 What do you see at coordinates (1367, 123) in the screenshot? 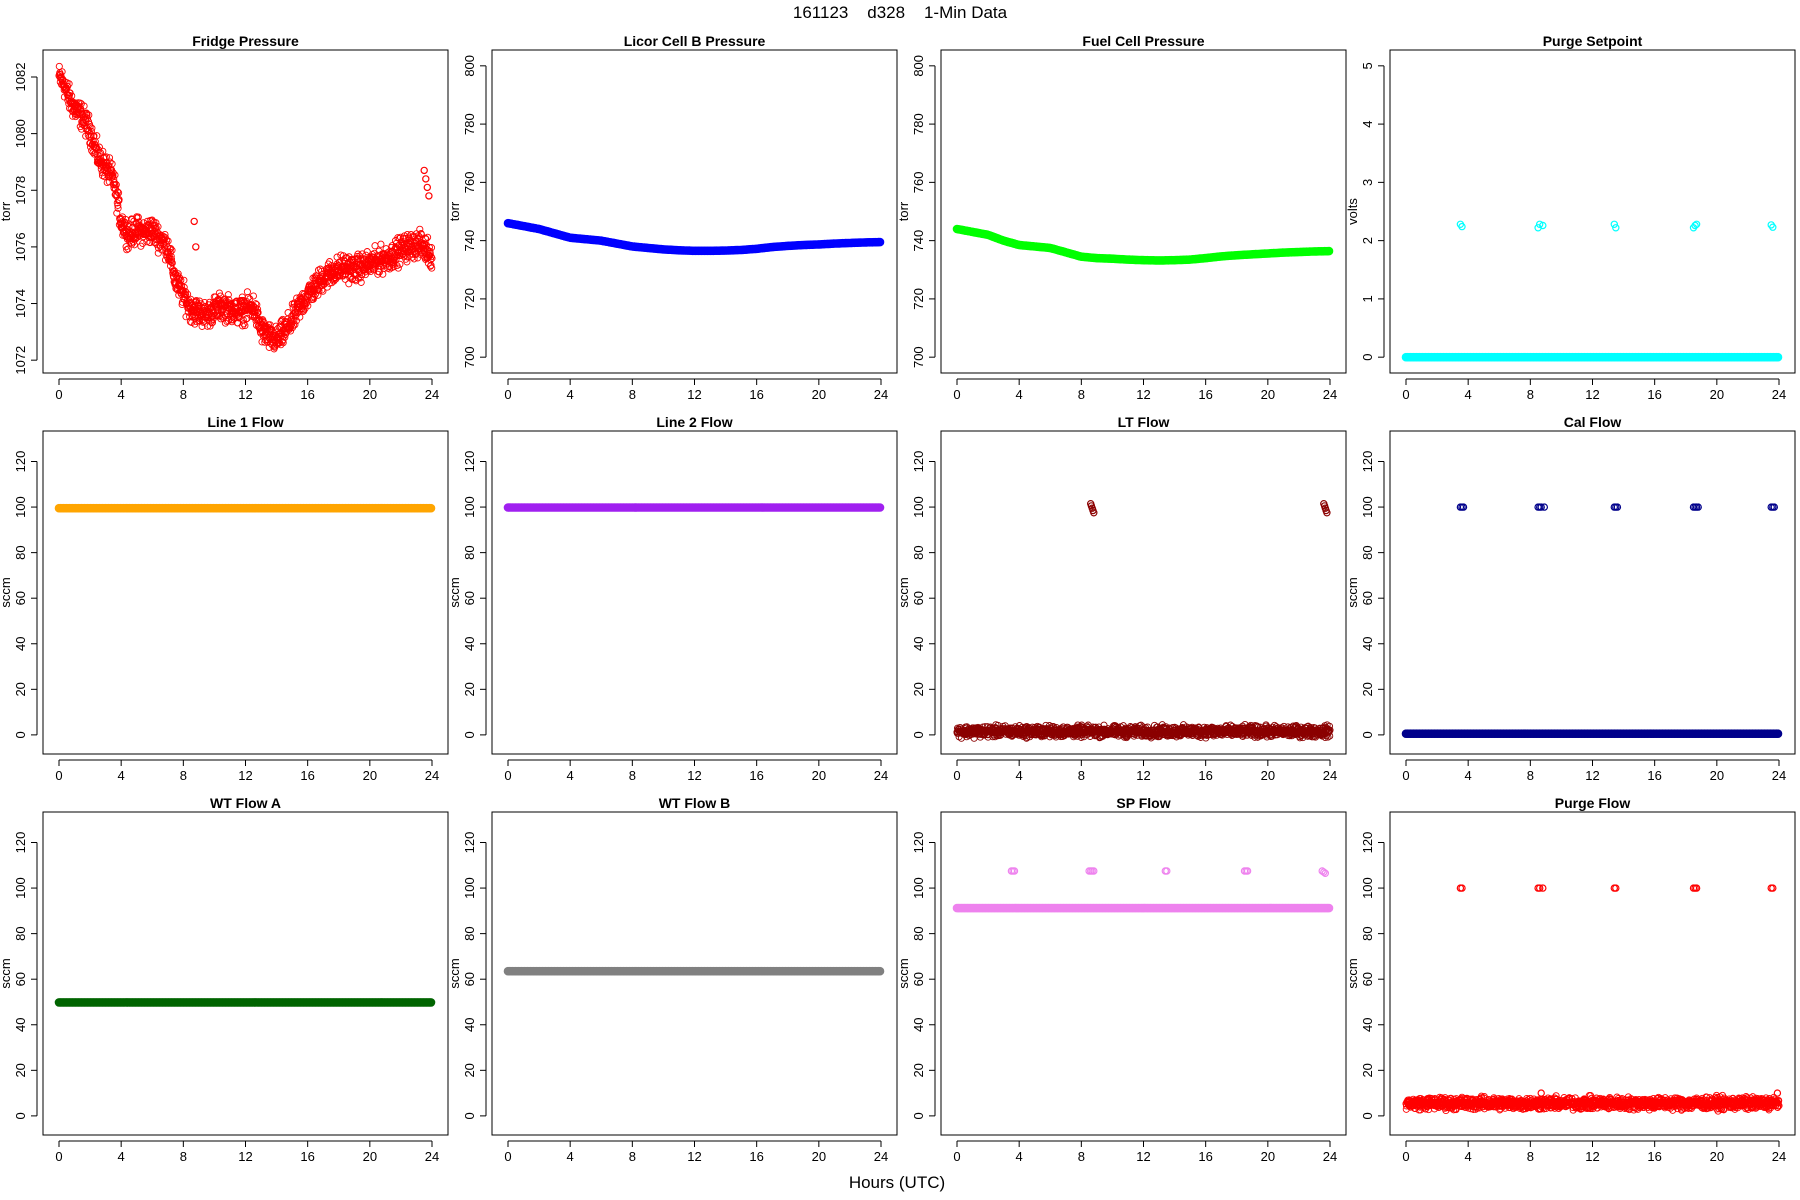
I see `y-tick-label: 4` at bounding box center [1367, 123].